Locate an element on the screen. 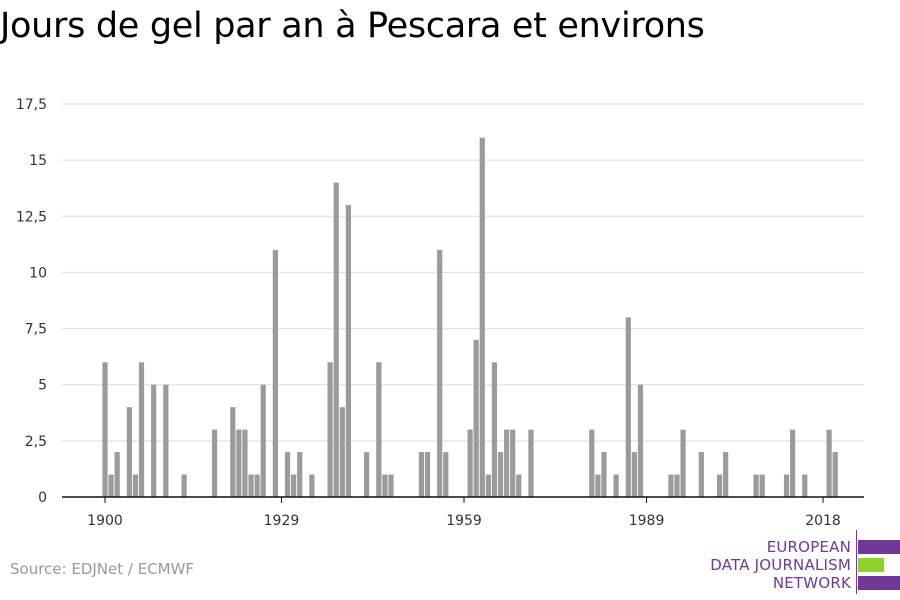  logo-bar-middle is located at coordinates (871, 565).